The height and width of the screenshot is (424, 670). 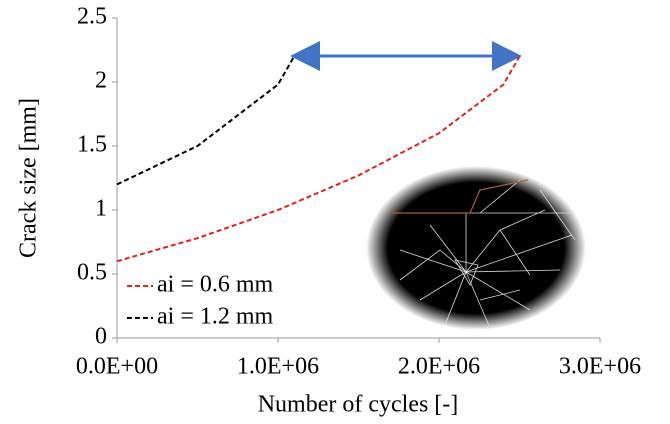 I want to click on series-line, so click(x=205, y=120).